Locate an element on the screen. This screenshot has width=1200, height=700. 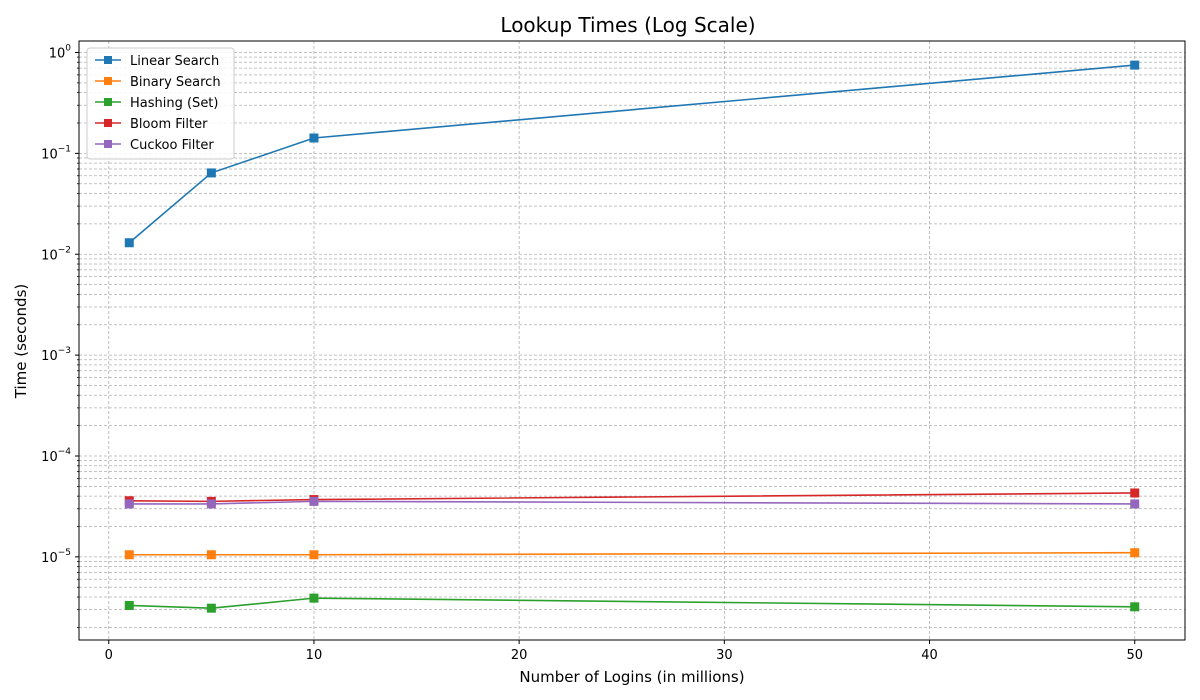
legend-box is located at coordinates (160, 103).